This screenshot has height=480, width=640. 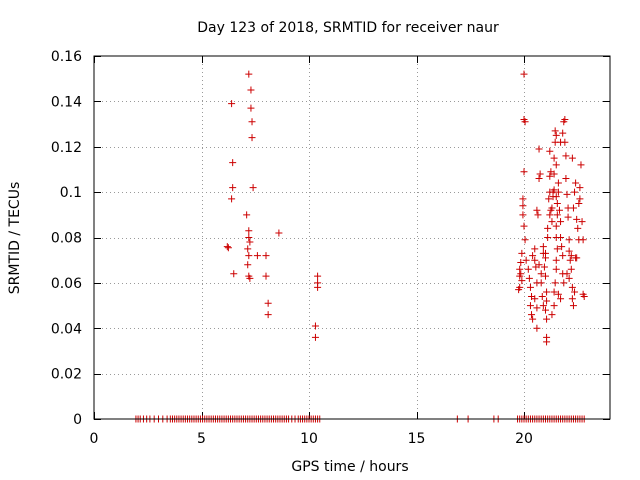 What do you see at coordinates (349, 467) in the screenshot?
I see `x-axis-label: GPS time / hours` at bounding box center [349, 467].